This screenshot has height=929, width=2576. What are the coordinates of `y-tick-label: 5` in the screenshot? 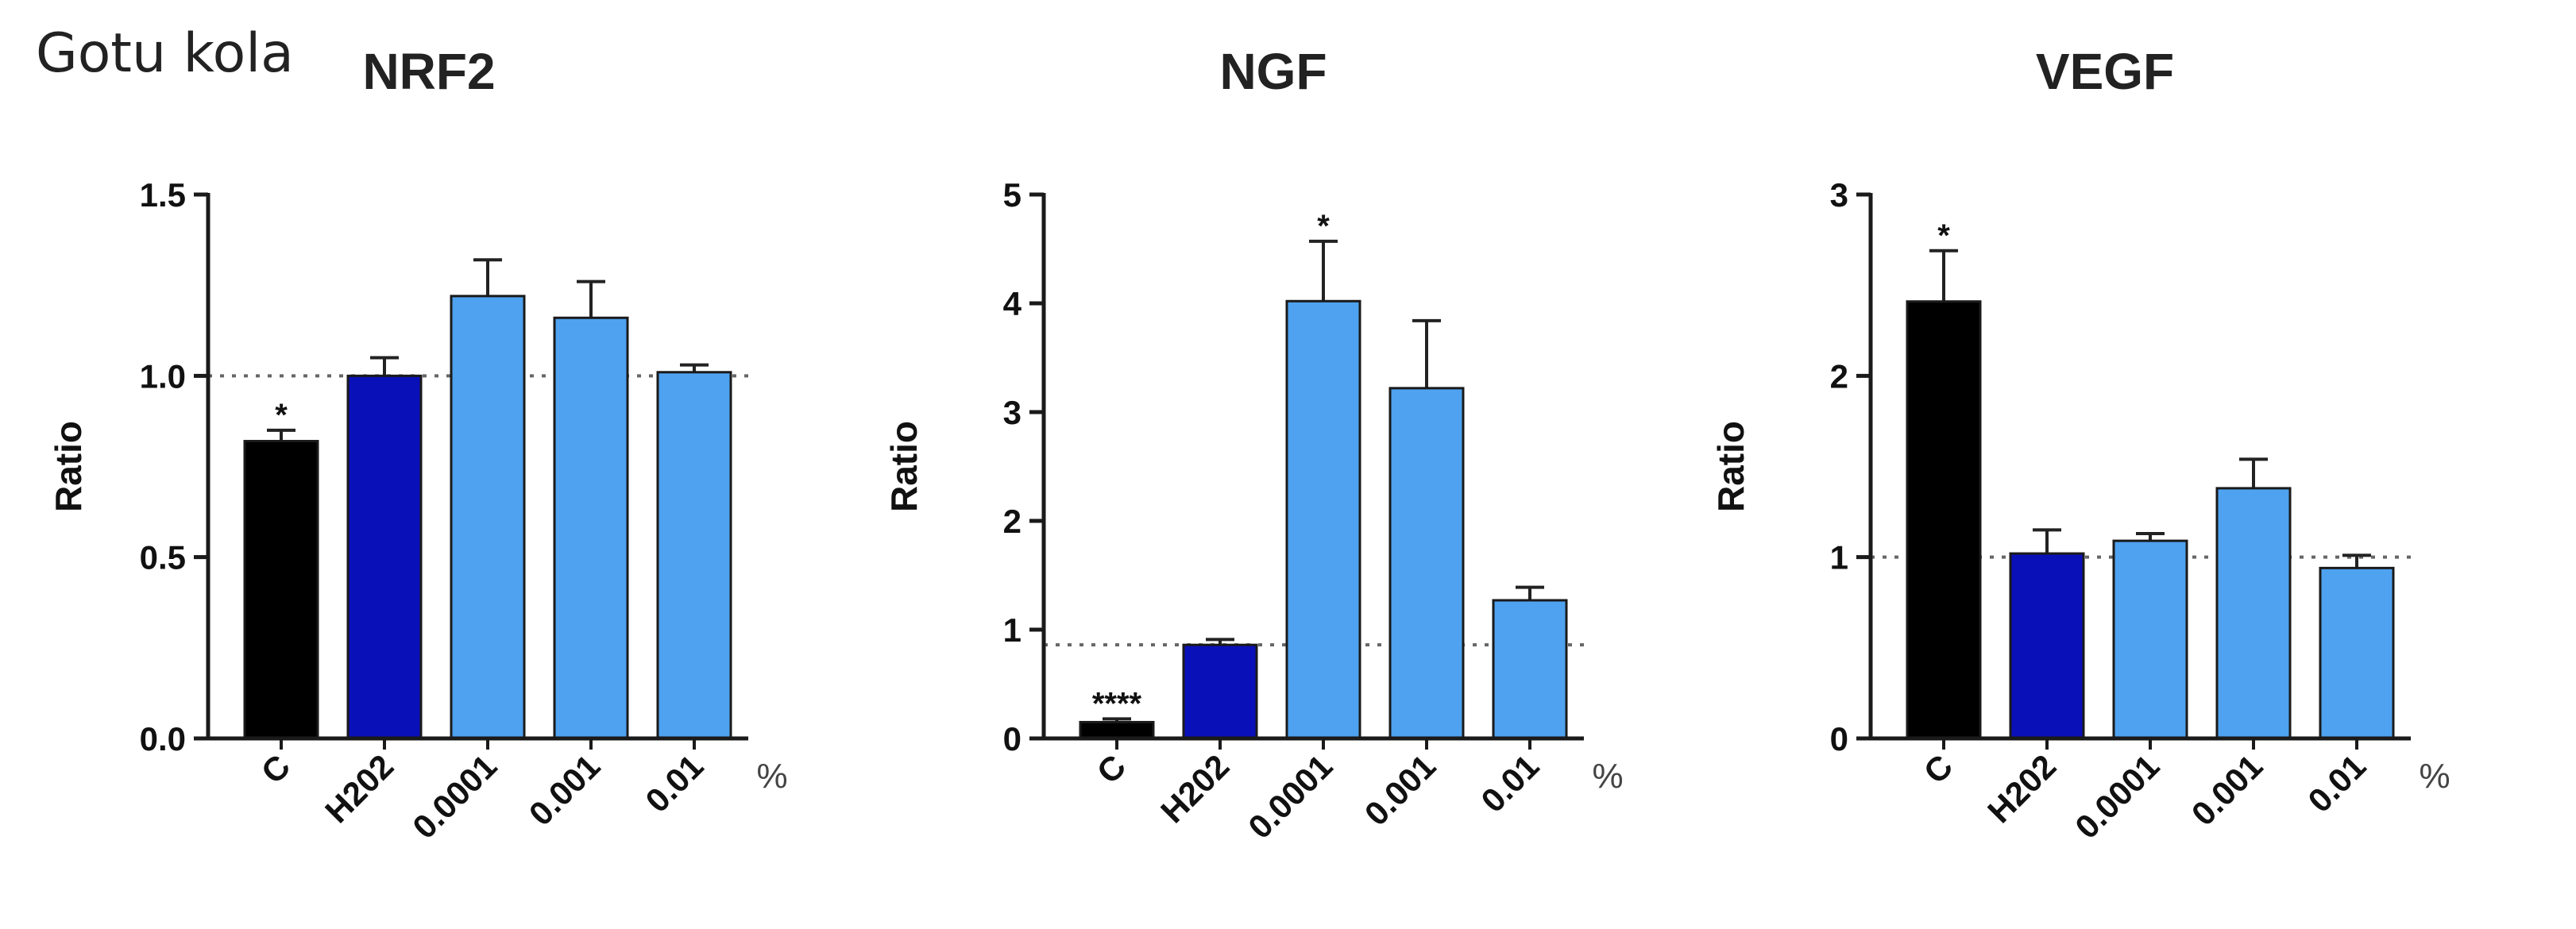 It's located at (1012, 195).